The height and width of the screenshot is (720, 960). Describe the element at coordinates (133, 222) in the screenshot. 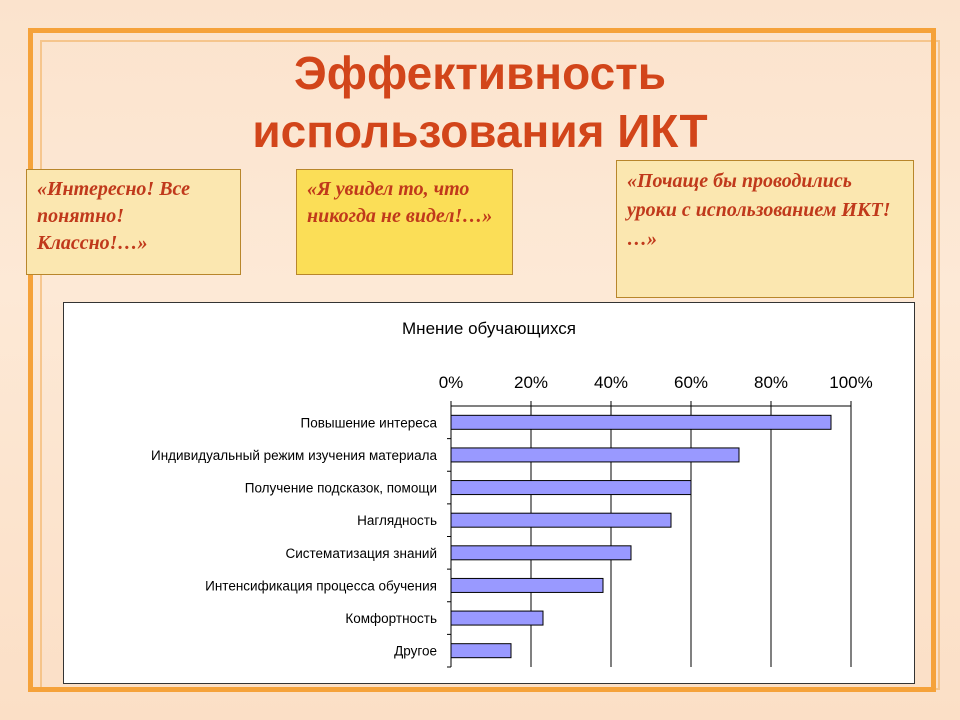

I see `quote-box-1: «Интересно! Все понятно! Классно!…»` at that location.